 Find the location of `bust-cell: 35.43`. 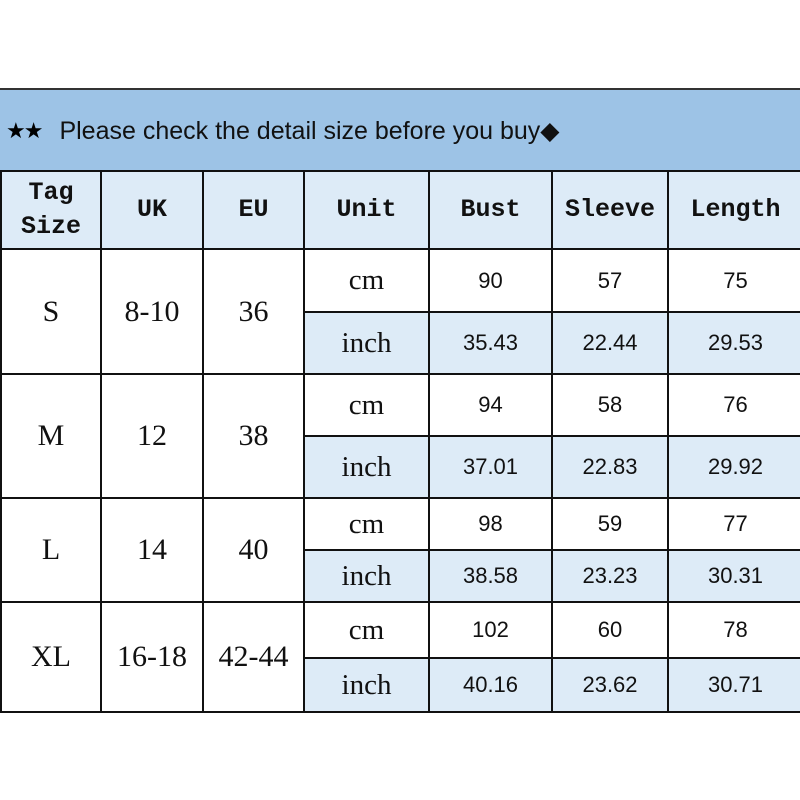

bust-cell: 35.43 is located at coordinates (490, 343).